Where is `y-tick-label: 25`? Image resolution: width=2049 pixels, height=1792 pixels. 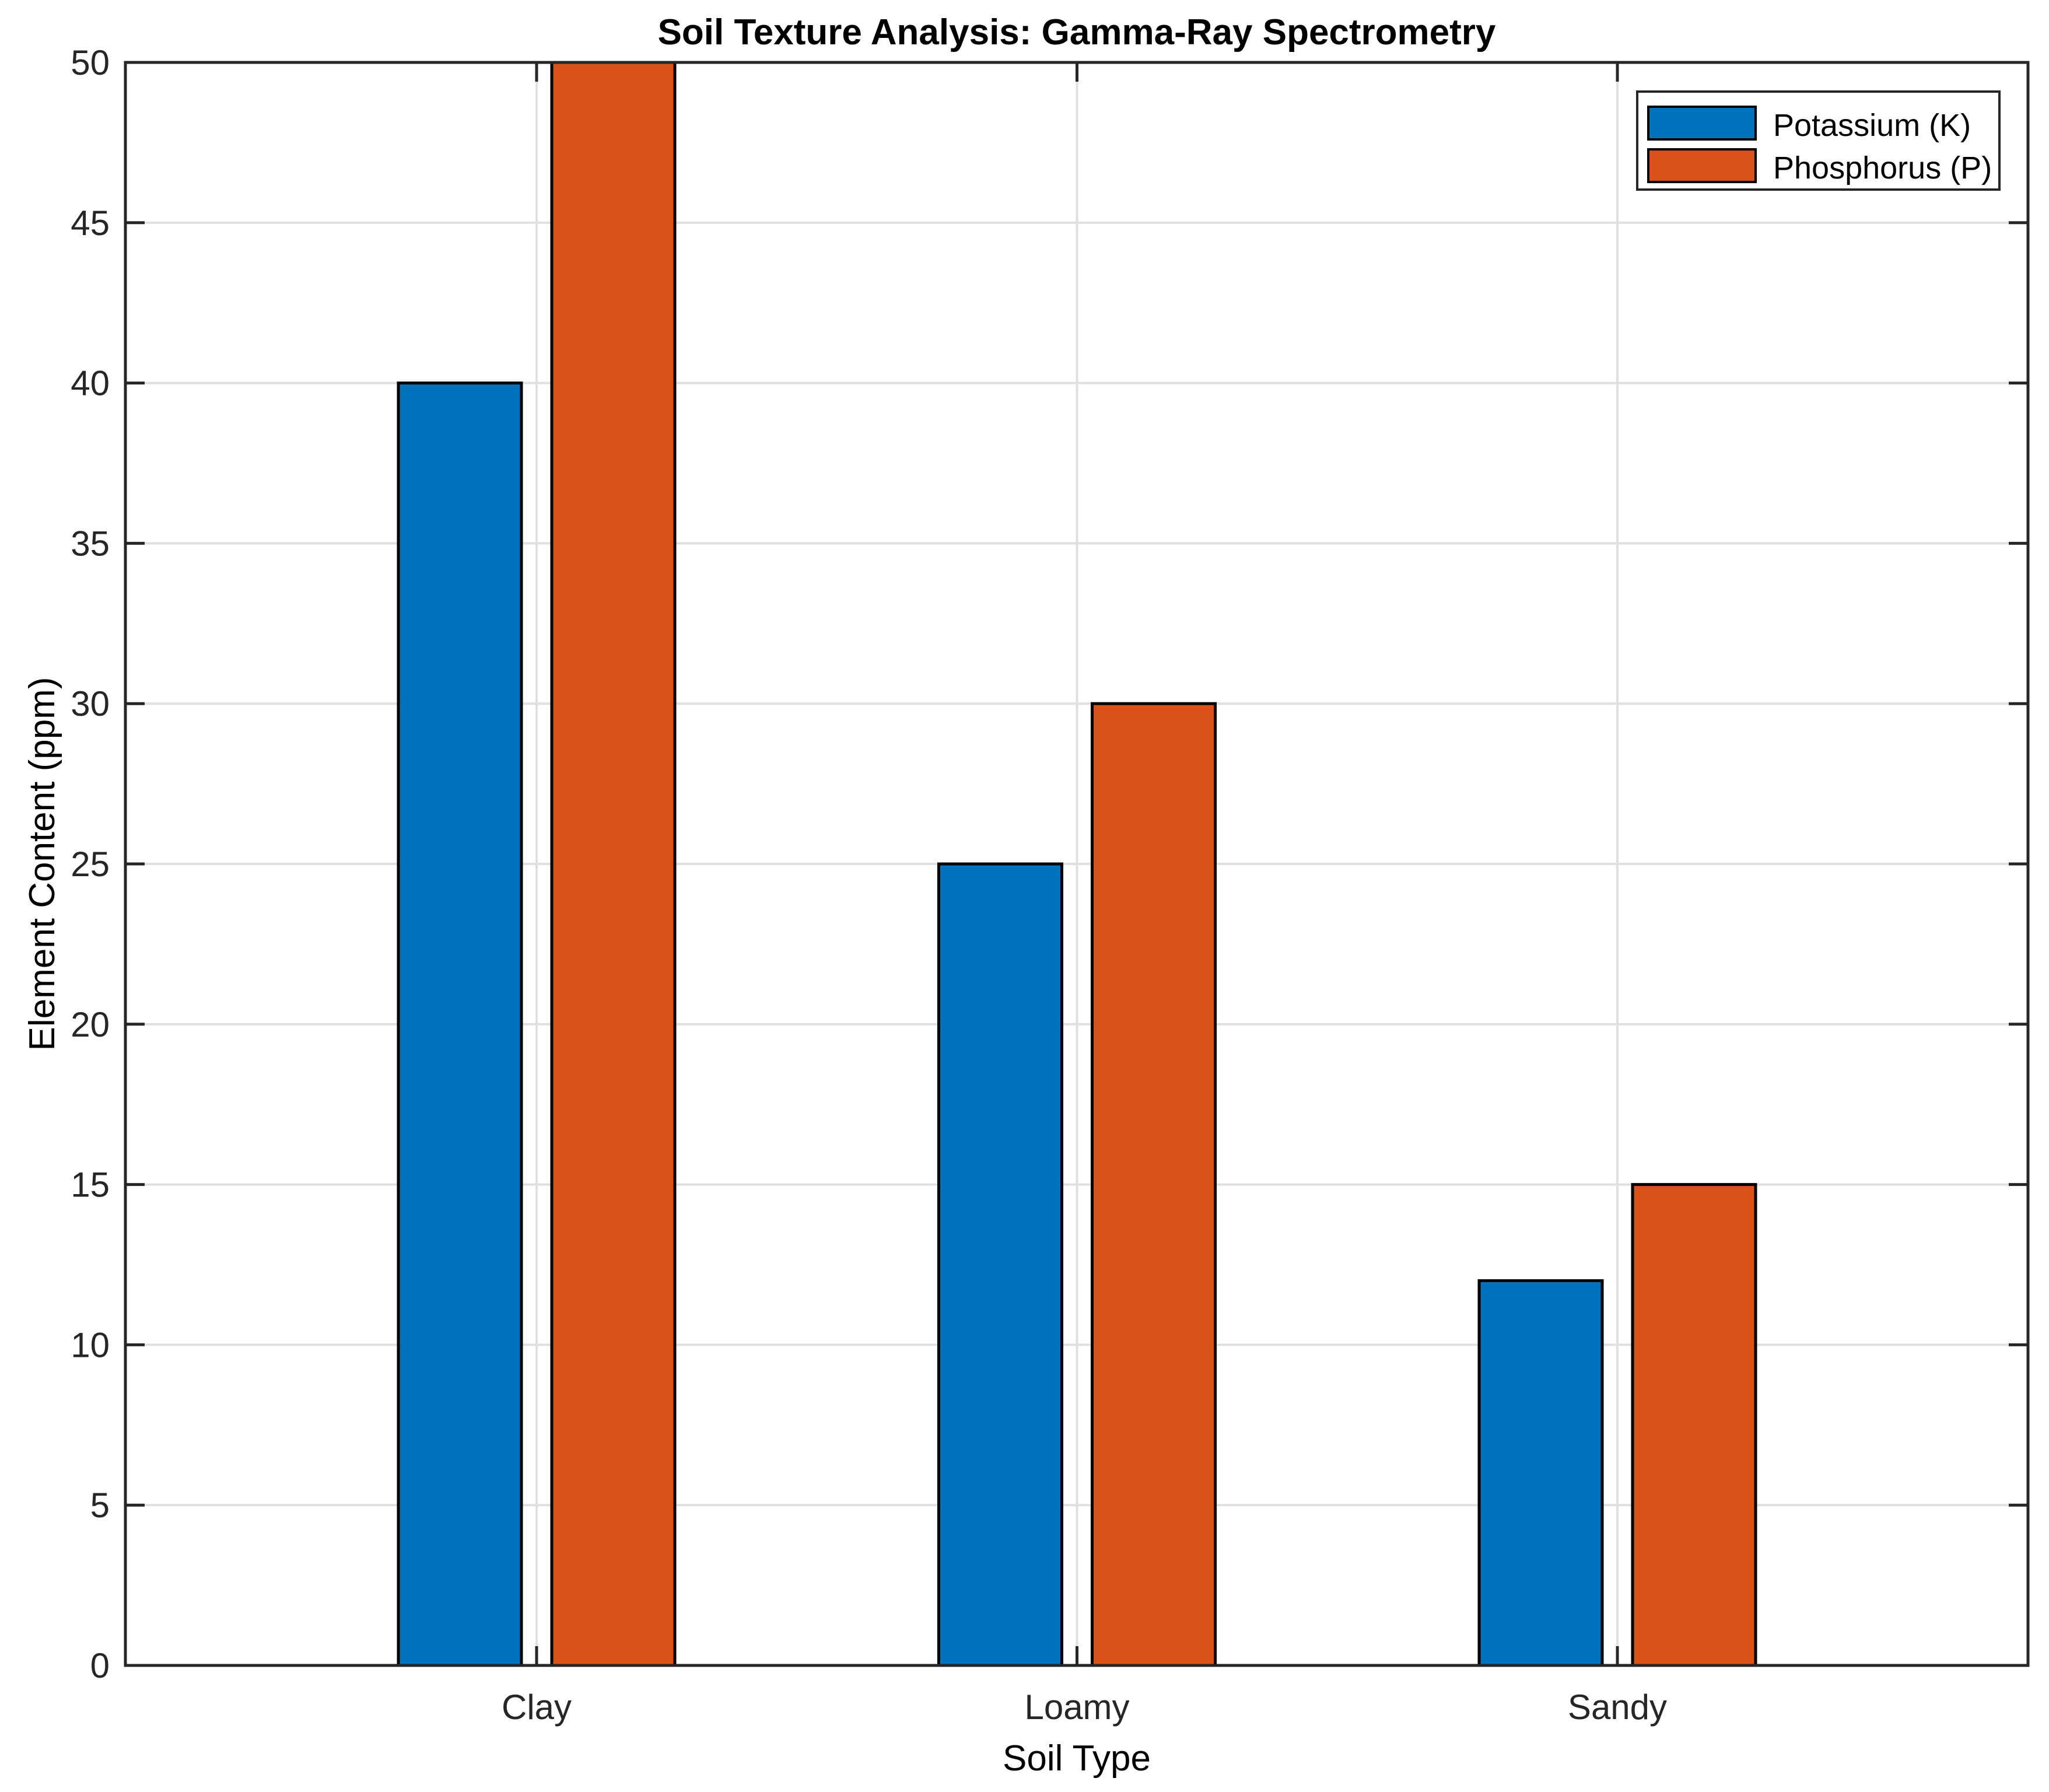 y-tick-label: 25 is located at coordinates (90, 864).